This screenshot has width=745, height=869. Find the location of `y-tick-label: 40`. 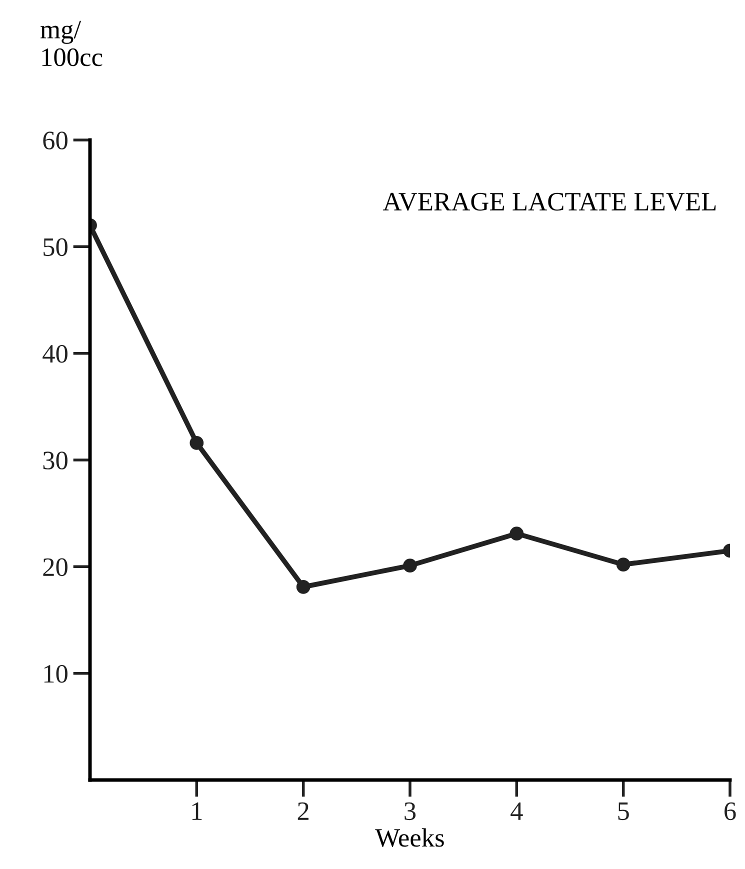

y-tick-label: 40 is located at coordinates (55, 353).